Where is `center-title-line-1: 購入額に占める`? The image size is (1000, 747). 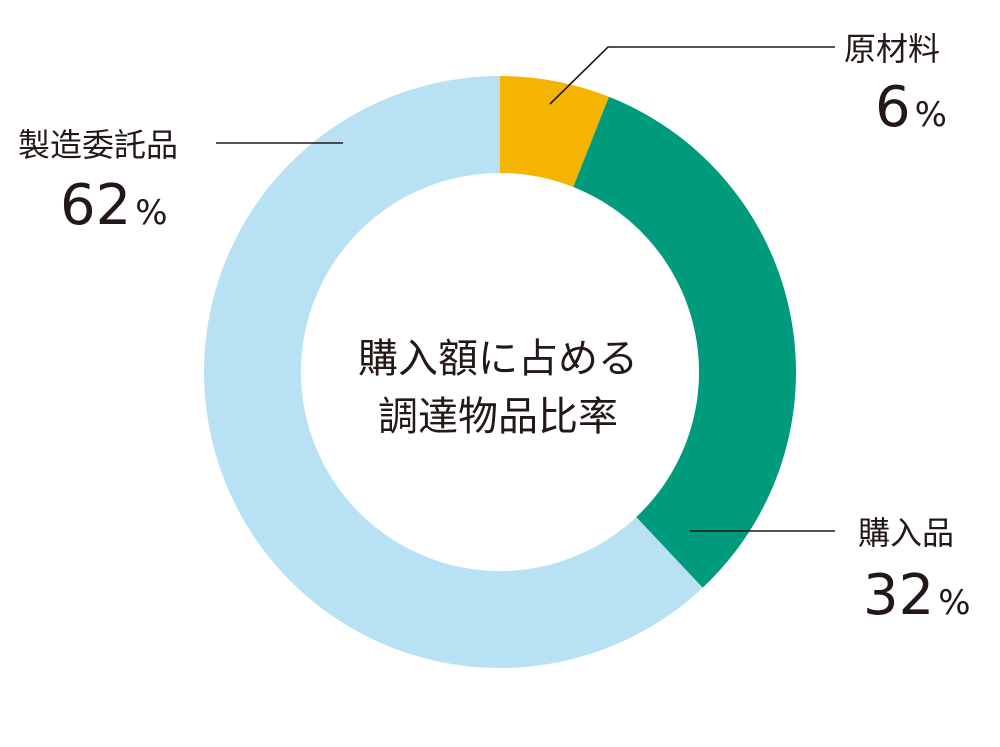
center-title-line-1: 購入額に占める is located at coordinates (498, 359).